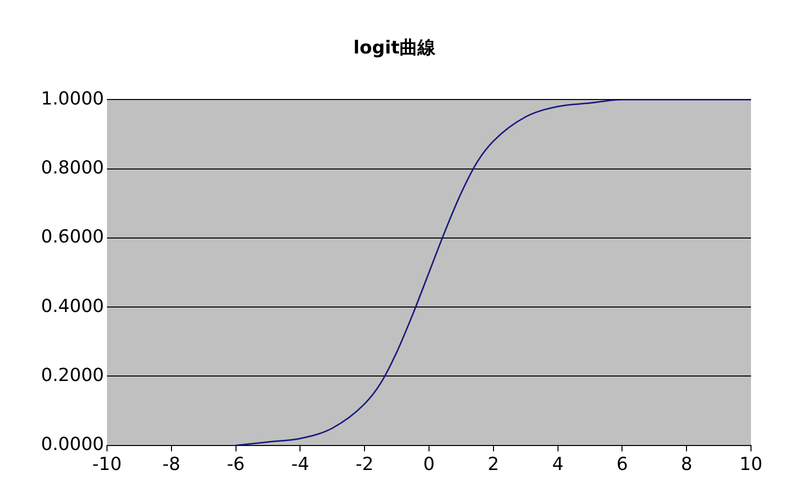 The height and width of the screenshot is (497, 789). Describe the element at coordinates (72, 99) in the screenshot. I see `y-tick-label: 1.0000` at that location.